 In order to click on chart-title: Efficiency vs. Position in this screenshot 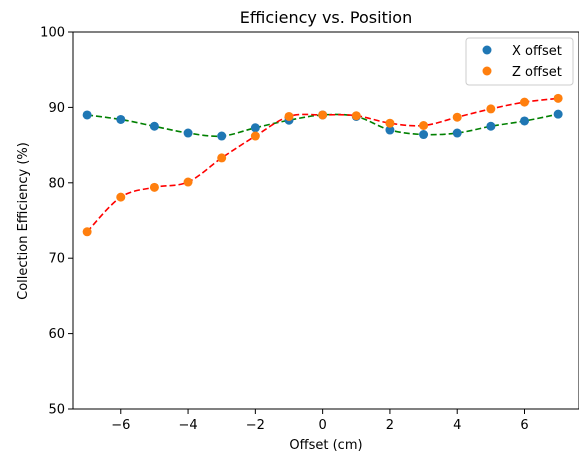, I will do `click(326, 17)`.